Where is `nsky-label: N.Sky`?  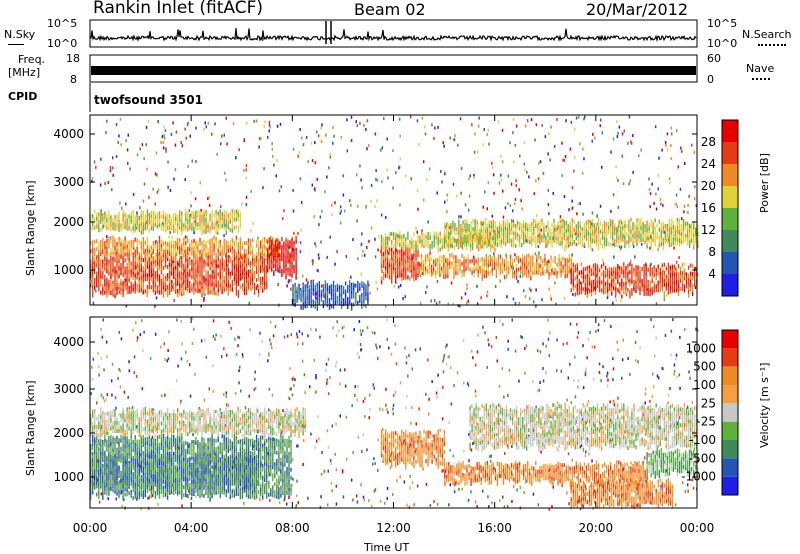 nsky-label: N.Sky is located at coordinates (20, 34).